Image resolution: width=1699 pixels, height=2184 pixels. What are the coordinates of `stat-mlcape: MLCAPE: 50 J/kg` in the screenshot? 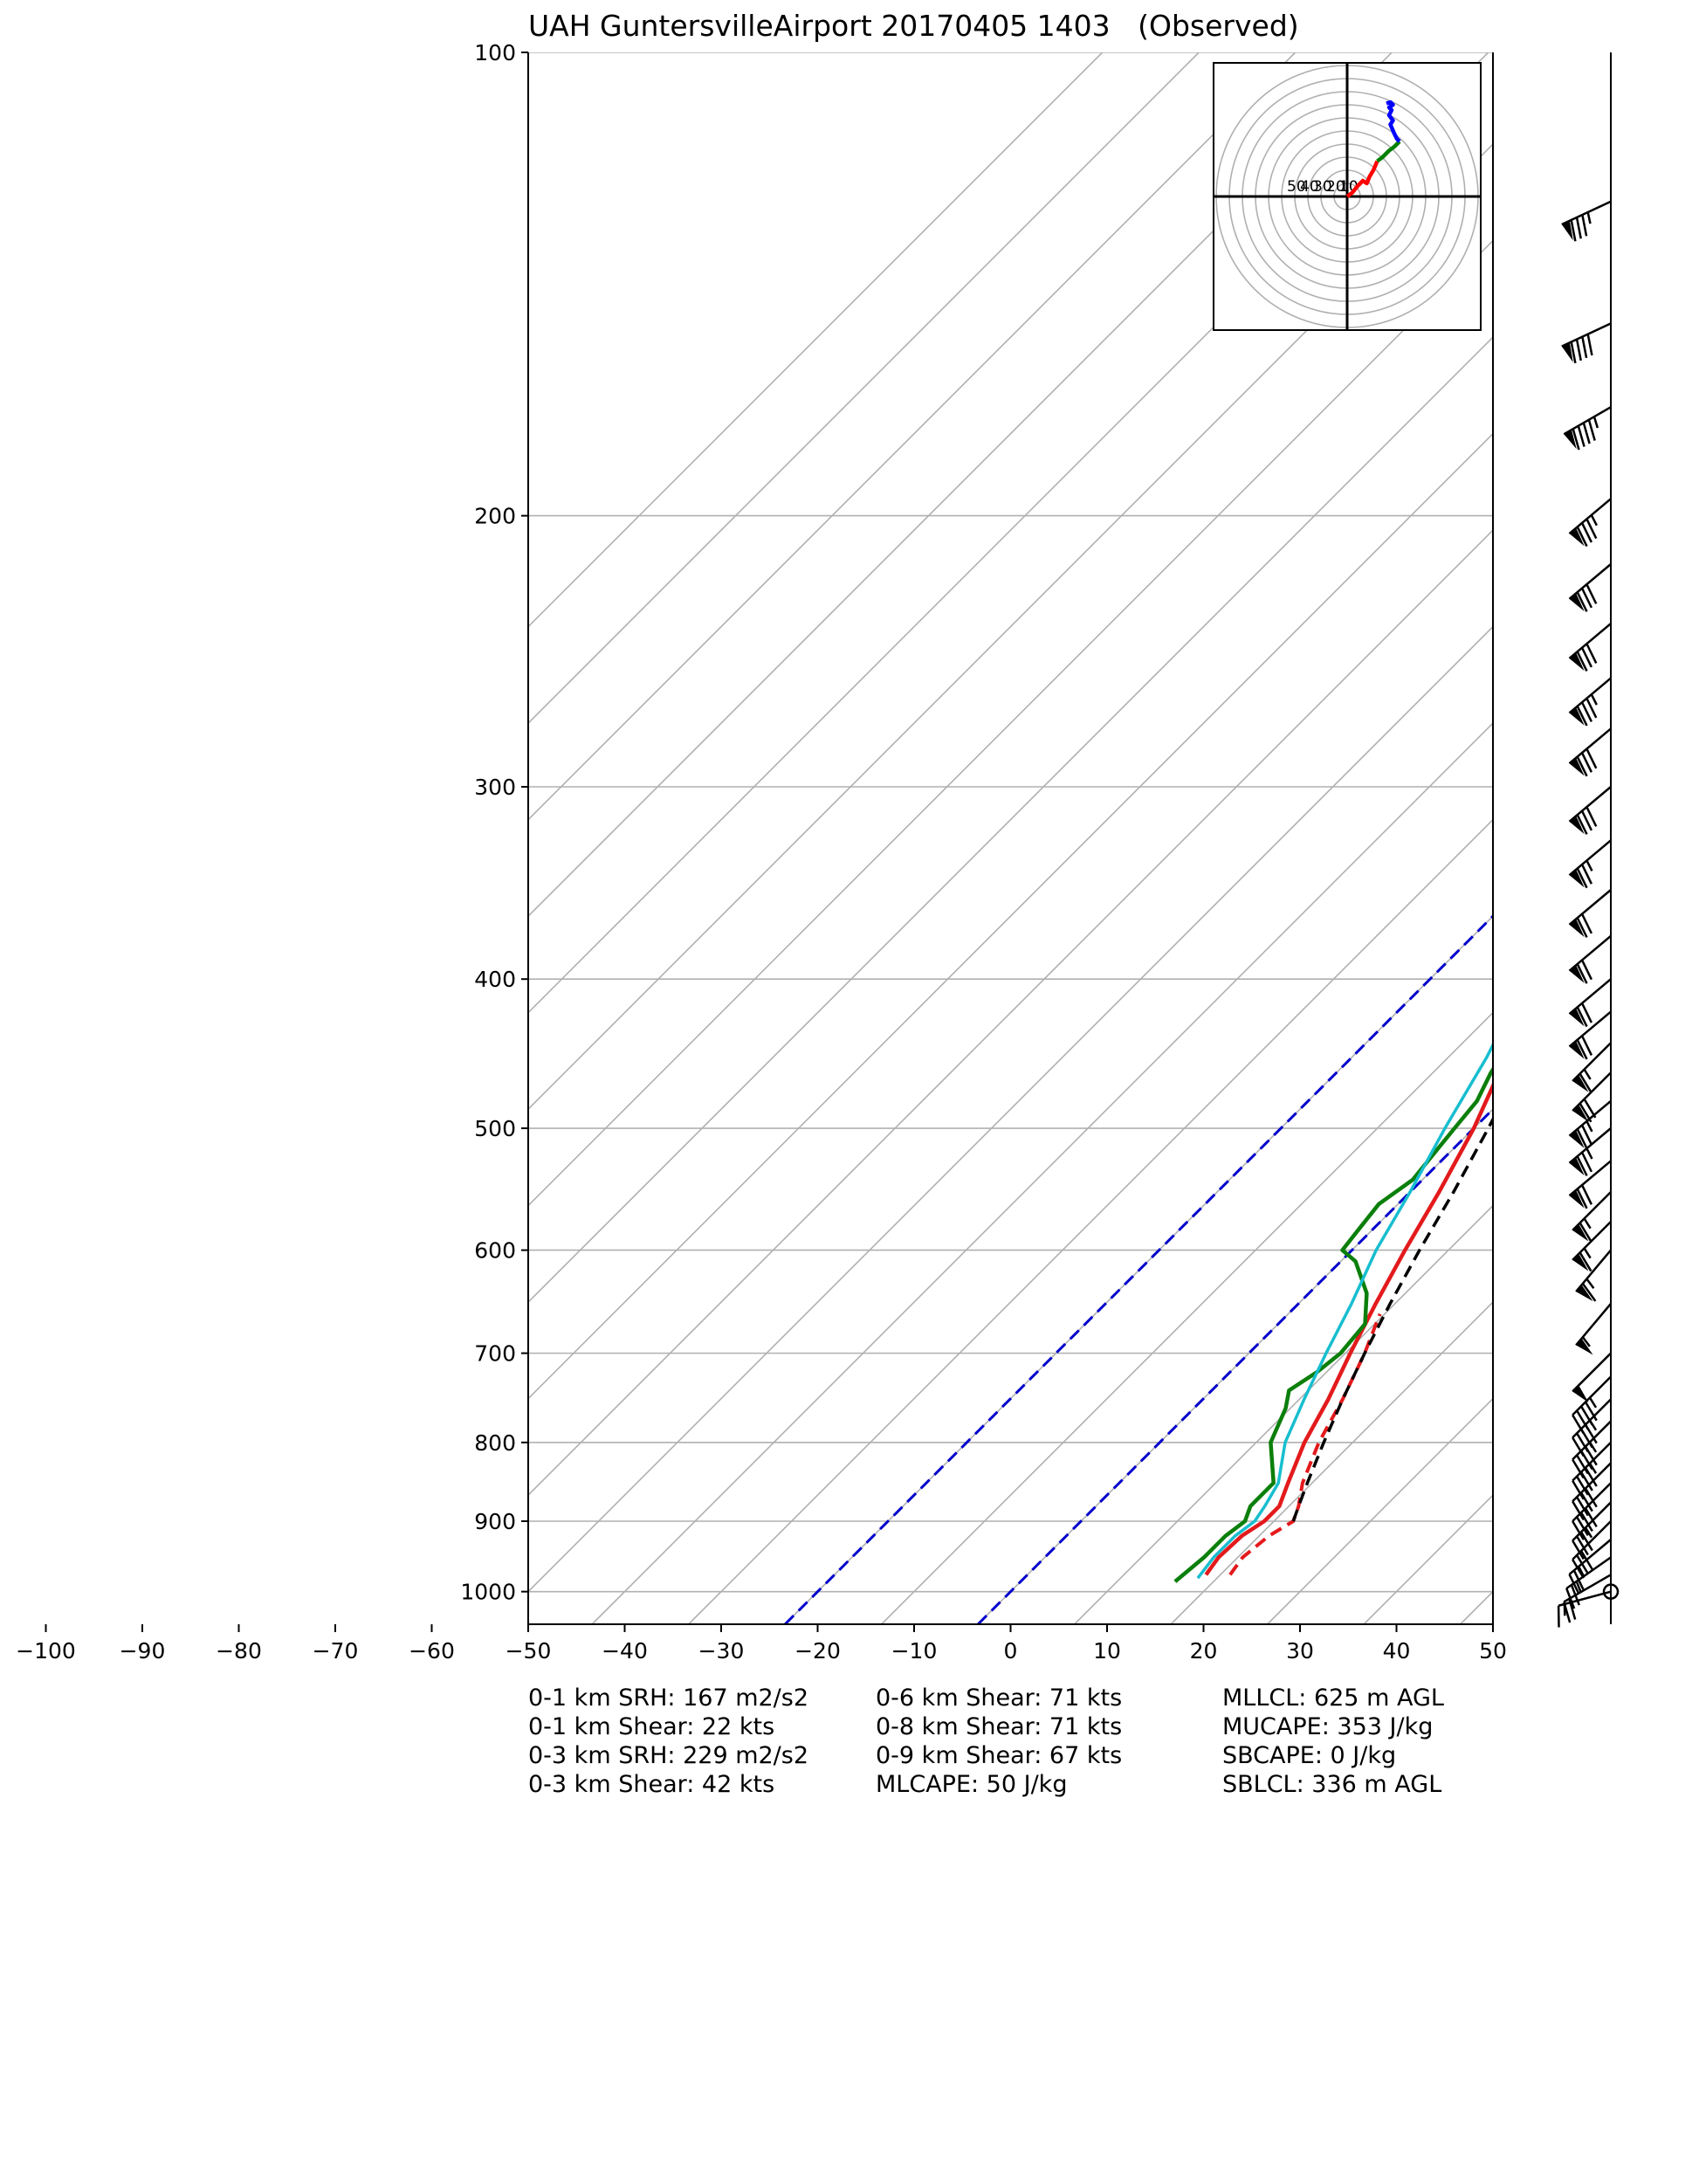 It's located at (972, 1784).